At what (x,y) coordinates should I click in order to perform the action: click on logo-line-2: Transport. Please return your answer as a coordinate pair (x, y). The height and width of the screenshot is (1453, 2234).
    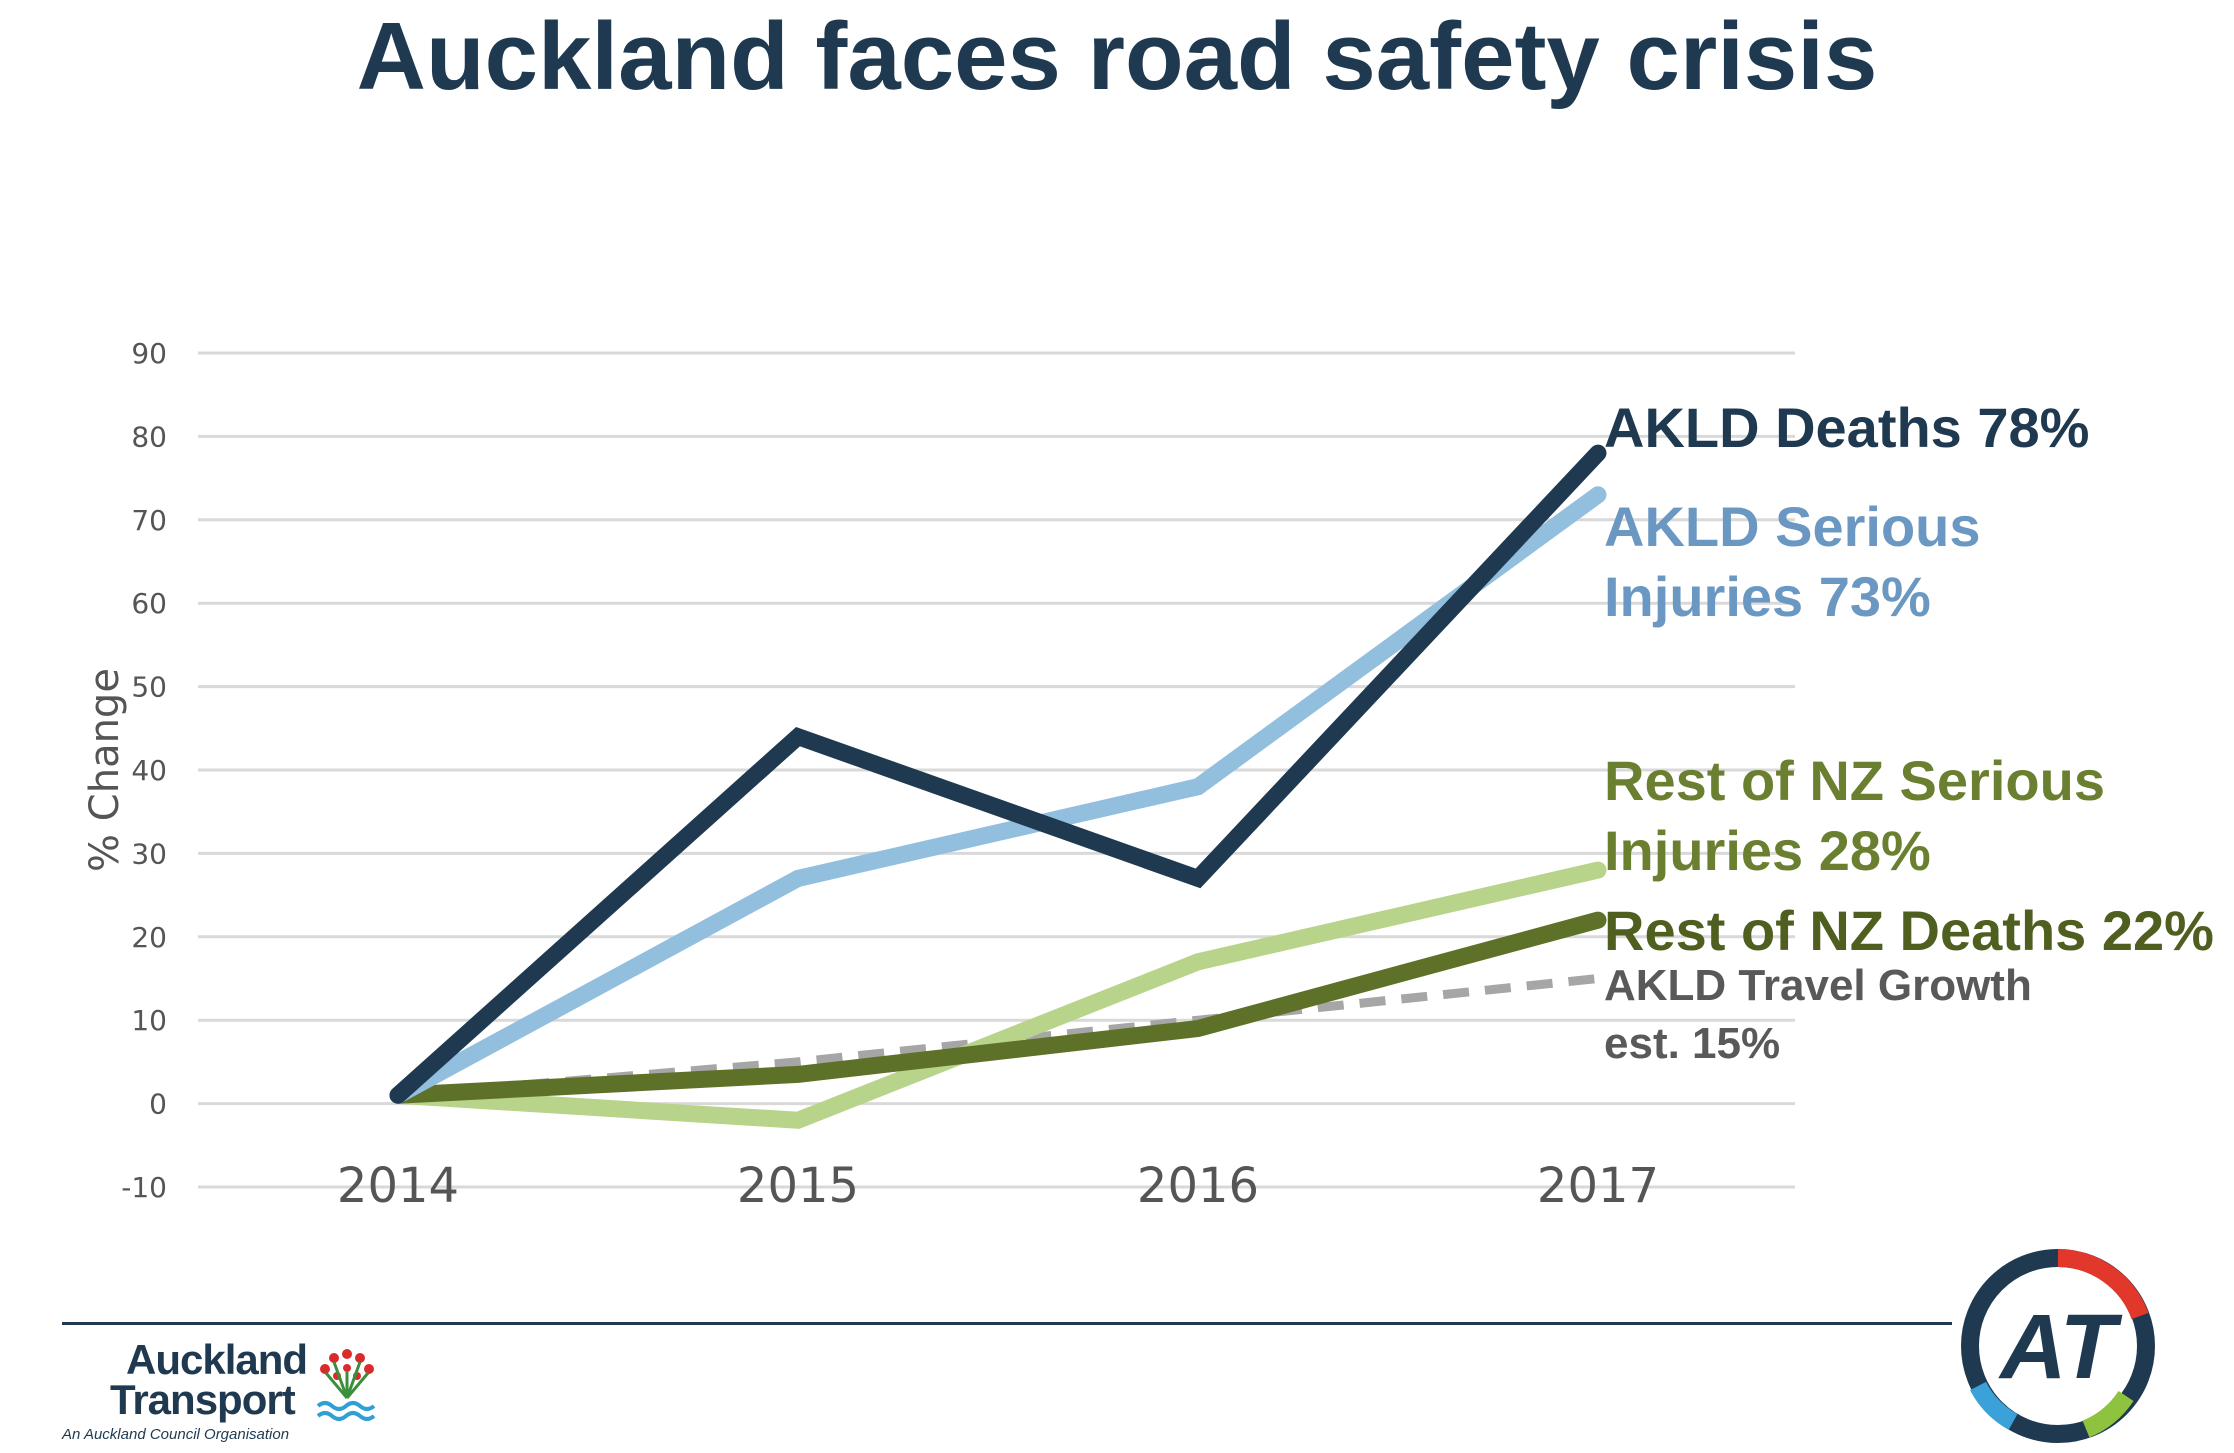
    Looking at the image, I should click on (203, 1399).